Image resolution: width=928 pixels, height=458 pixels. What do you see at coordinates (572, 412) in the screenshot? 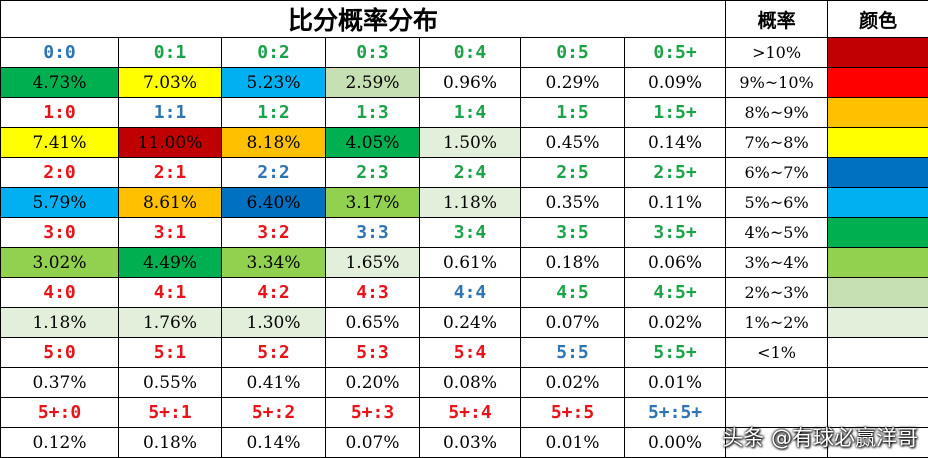
I see `score-cell: 5+:5` at bounding box center [572, 412].